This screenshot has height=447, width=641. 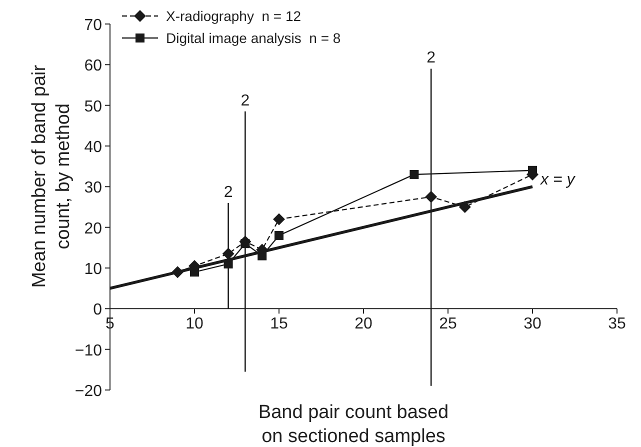 What do you see at coordinates (533, 324) in the screenshot?
I see `x-tick-label: 30` at bounding box center [533, 324].